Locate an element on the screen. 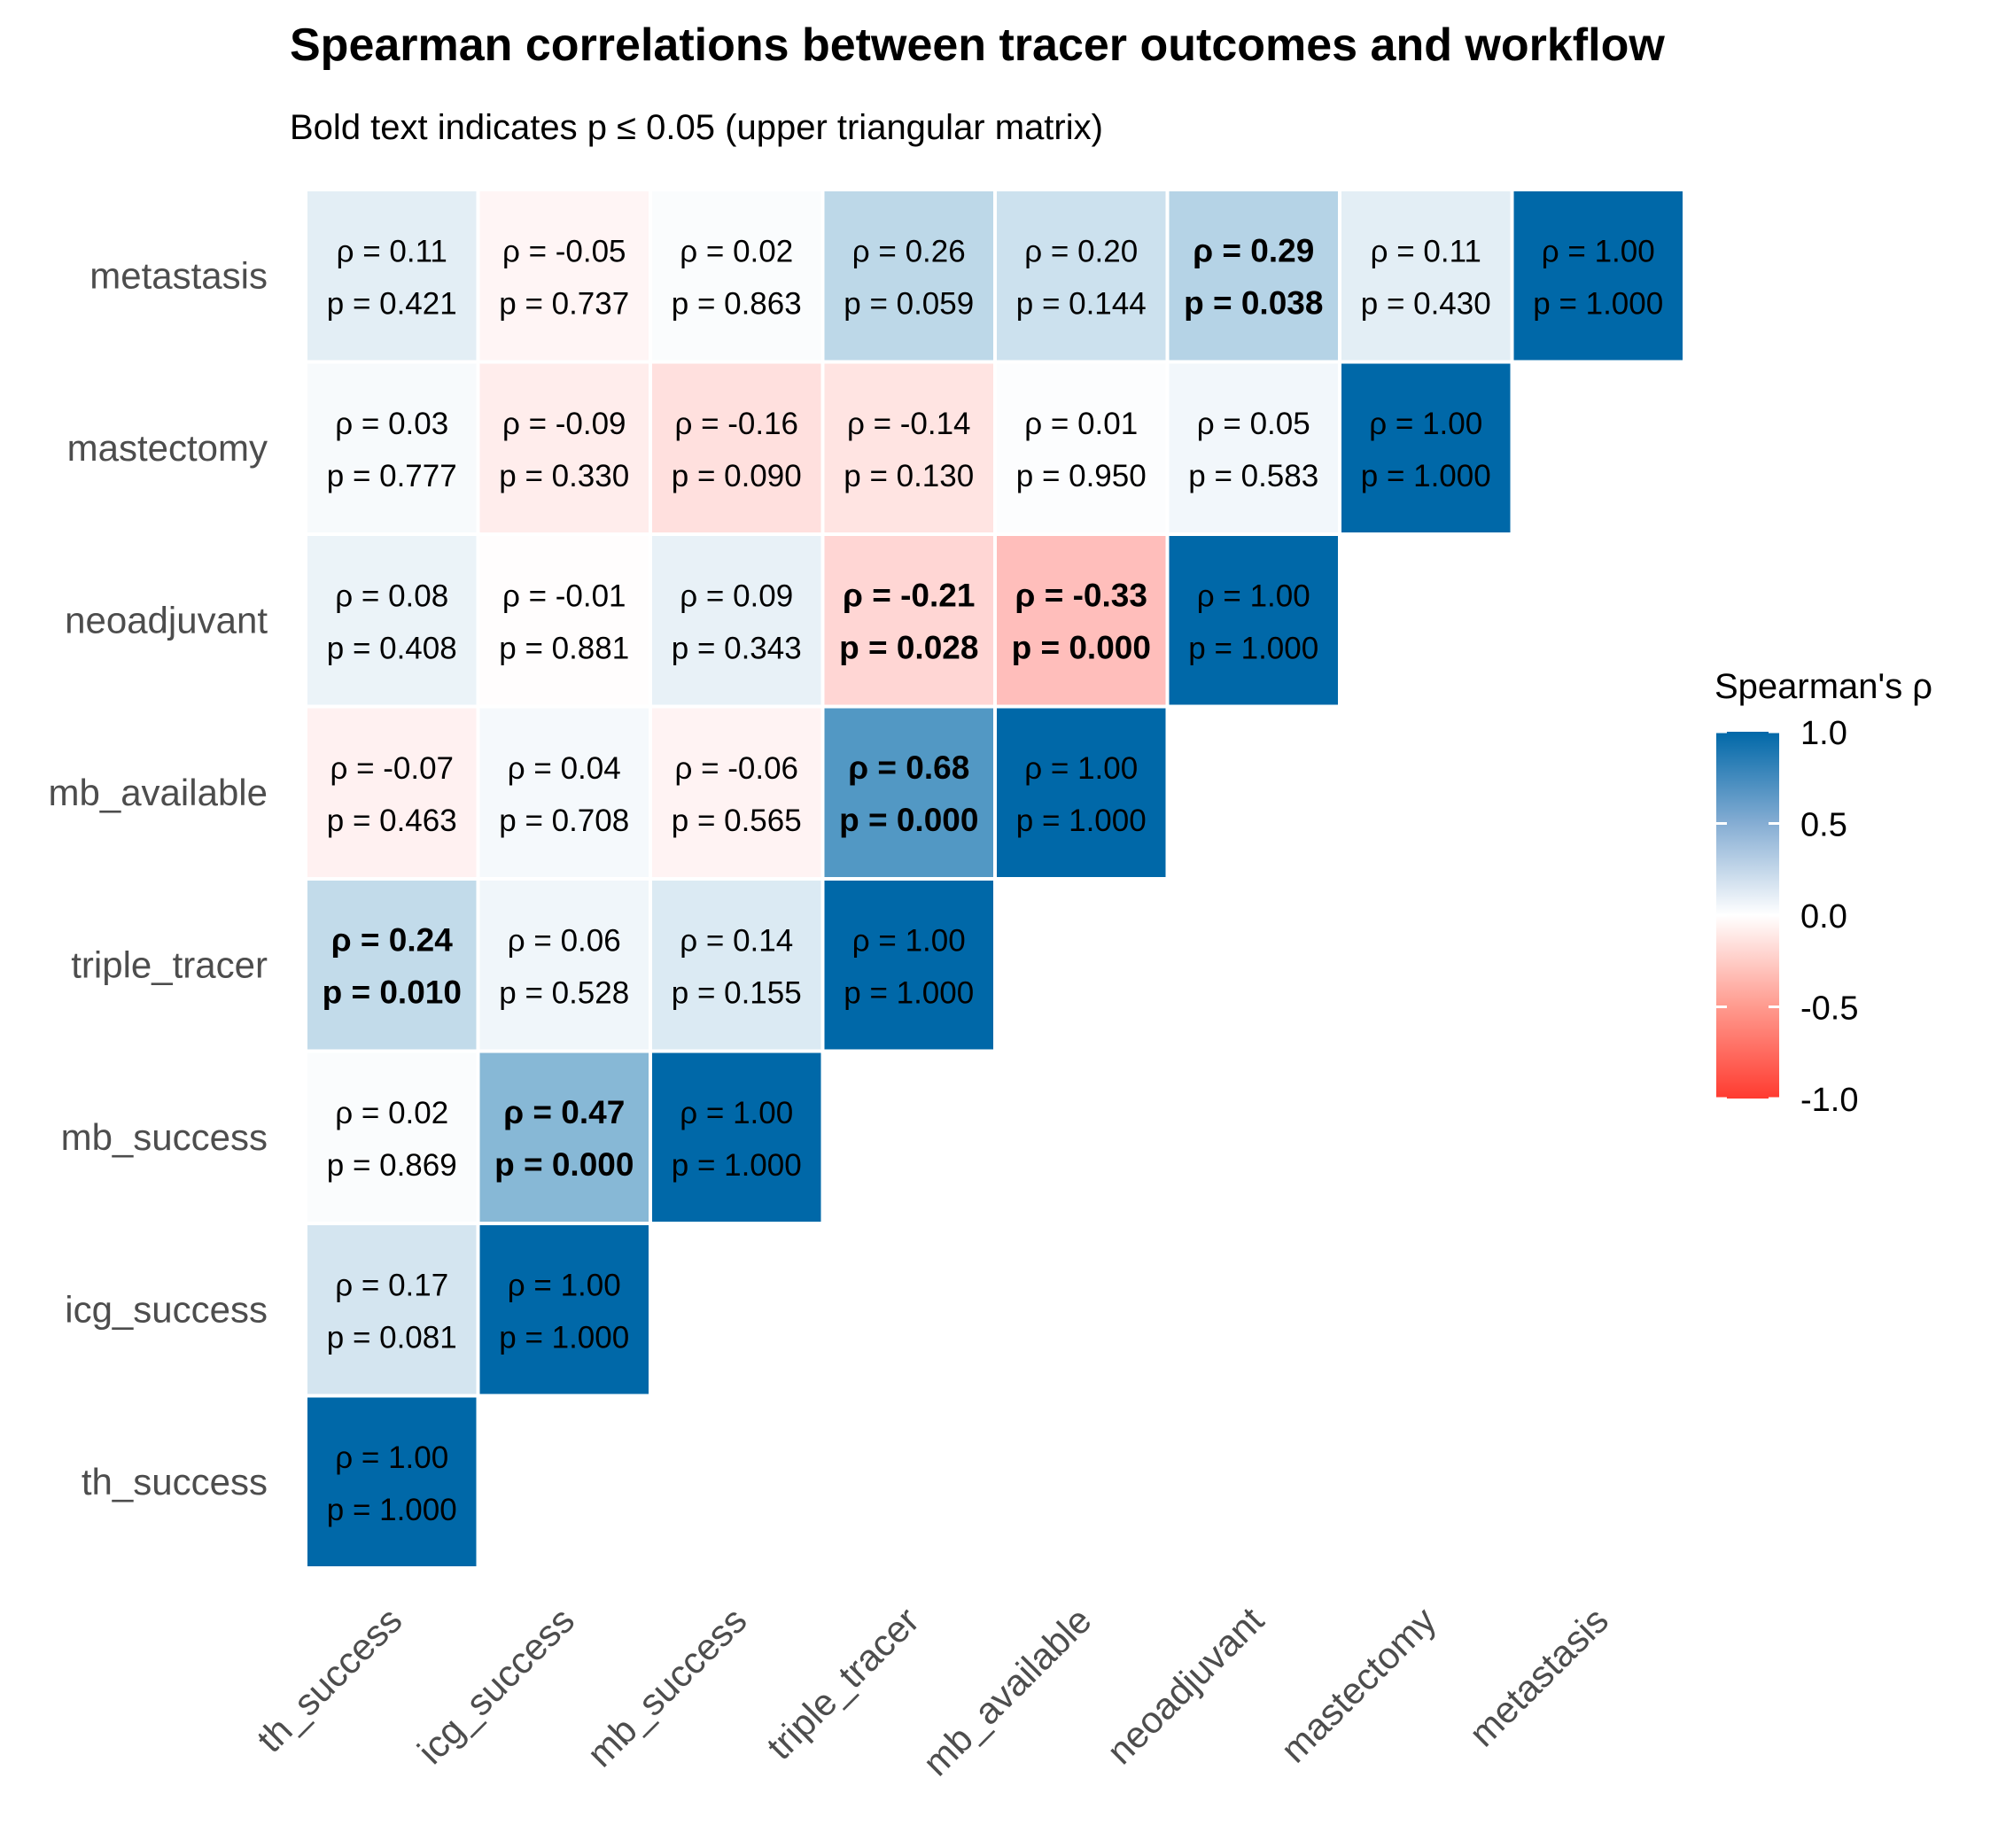  cell-p-label: p = 0.463 is located at coordinates (392, 821).